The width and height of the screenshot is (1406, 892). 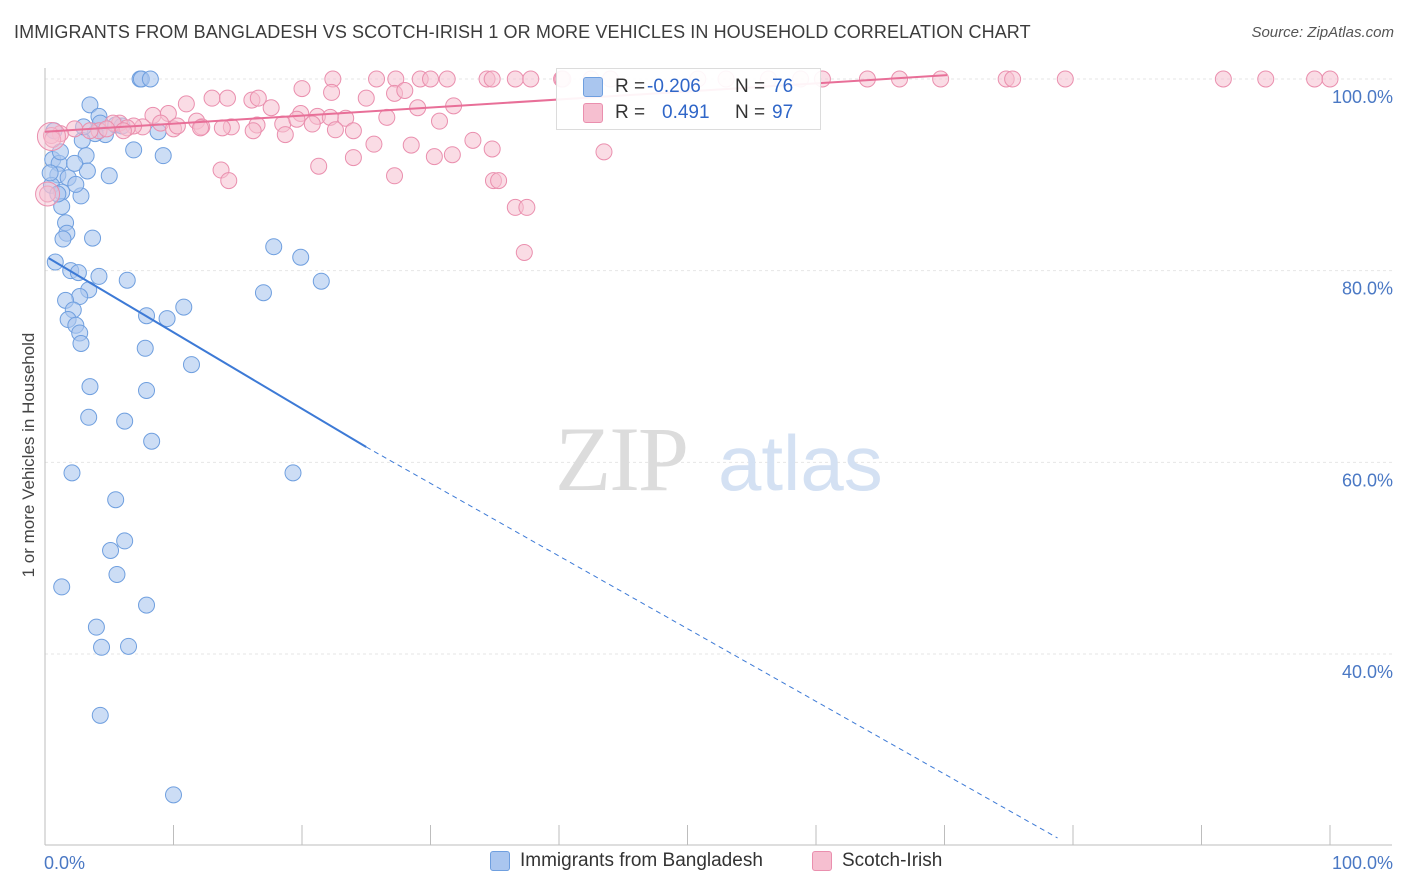 I want to click on legend-item-scotch-irish: Scotch-Irish, so click(x=877, y=861).